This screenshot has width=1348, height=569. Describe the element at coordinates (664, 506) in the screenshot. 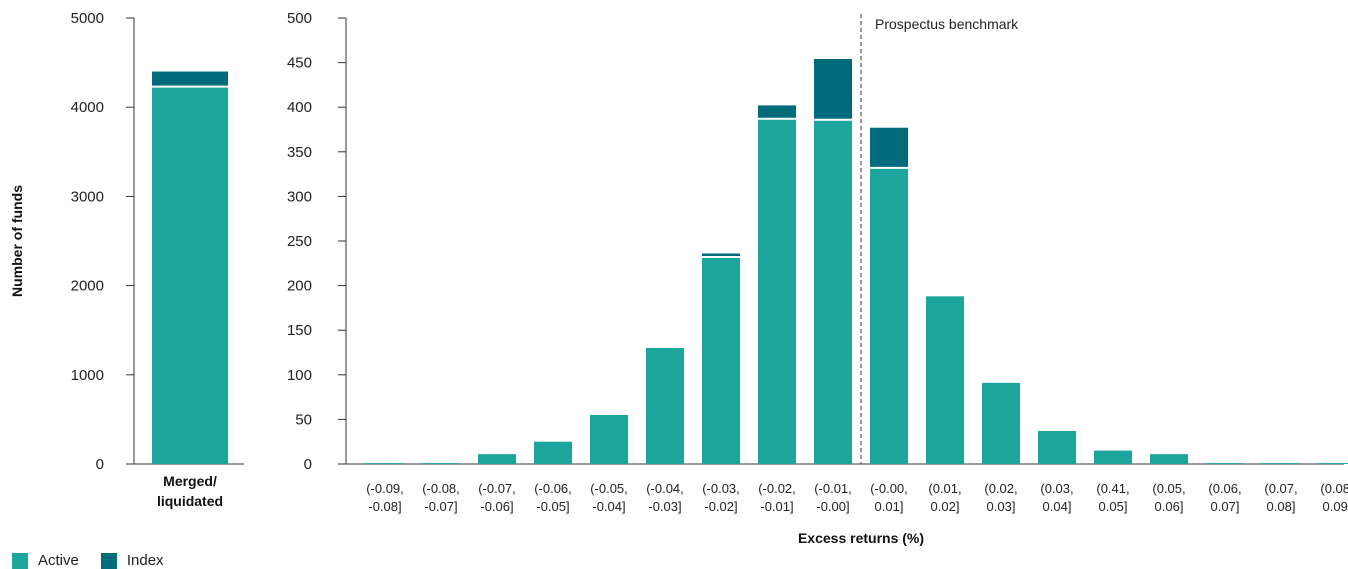

I see `x-category-label: -0.03]` at that location.